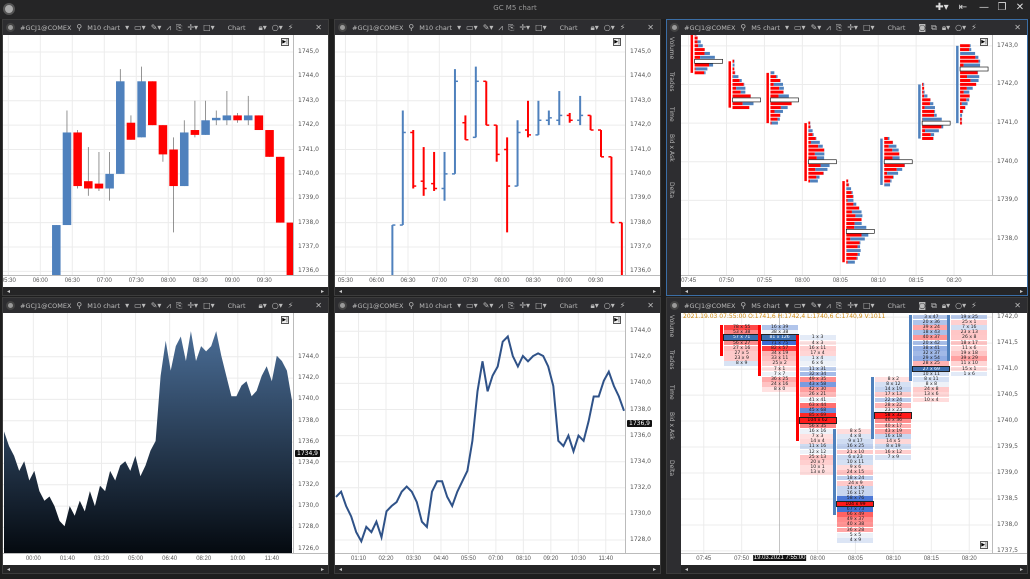 This screenshot has height=579, width=1030. Describe the element at coordinates (934, 27) in the screenshot. I see `duplicate-icon: ⧉` at that location.